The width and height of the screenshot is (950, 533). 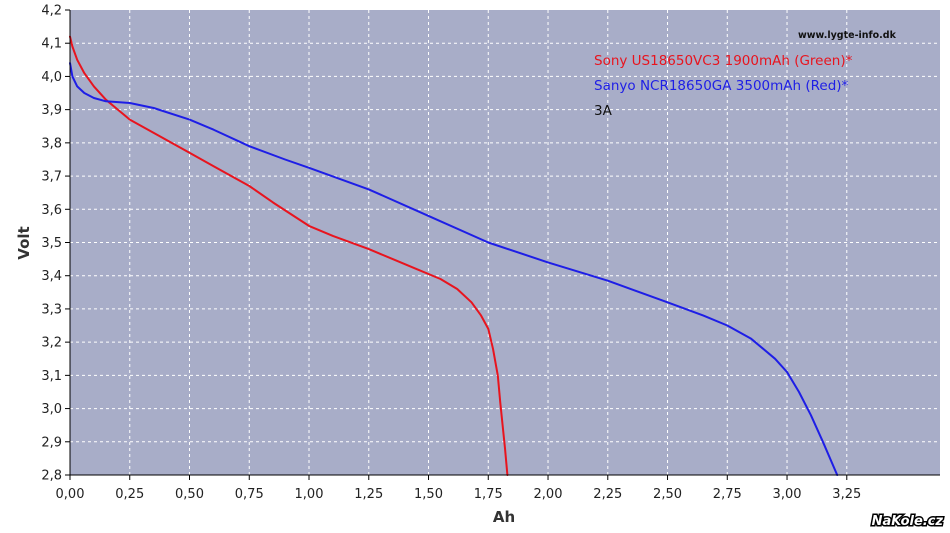 What do you see at coordinates (51, 210) in the screenshot?
I see `y-tick-label: 3,6` at bounding box center [51, 210].